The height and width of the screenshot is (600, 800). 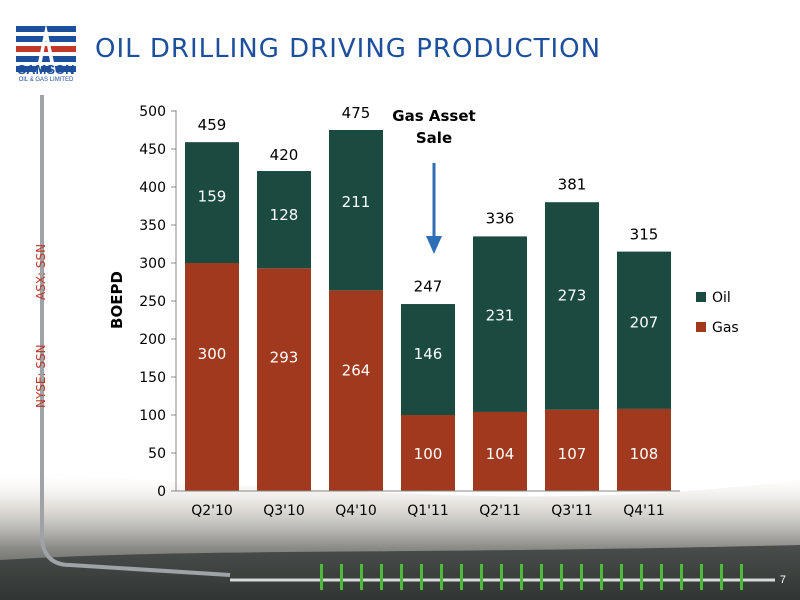 What do you see at coordinates (152, 378) in the screenshot?
I see `y-tick-label: 150` at bounding box center [152, 378].